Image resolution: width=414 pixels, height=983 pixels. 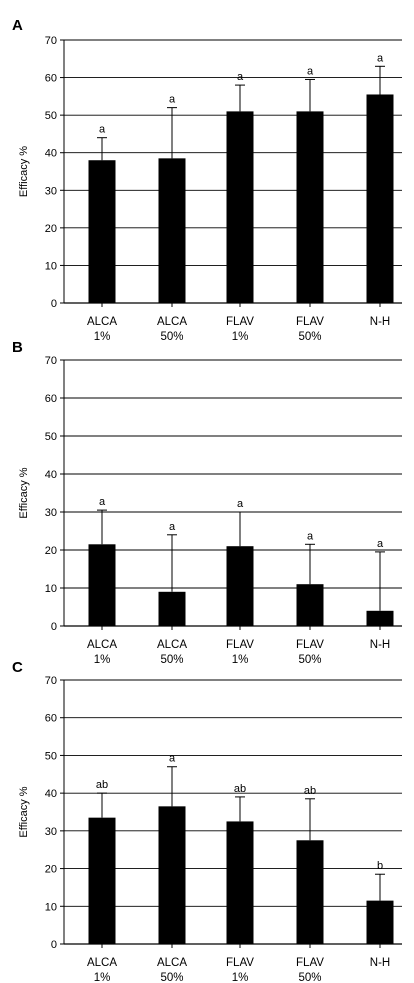 What do you see at coordinates (17, 347) in the screenshot?
I see `panel-label: B` at bounding box center [17, 347].